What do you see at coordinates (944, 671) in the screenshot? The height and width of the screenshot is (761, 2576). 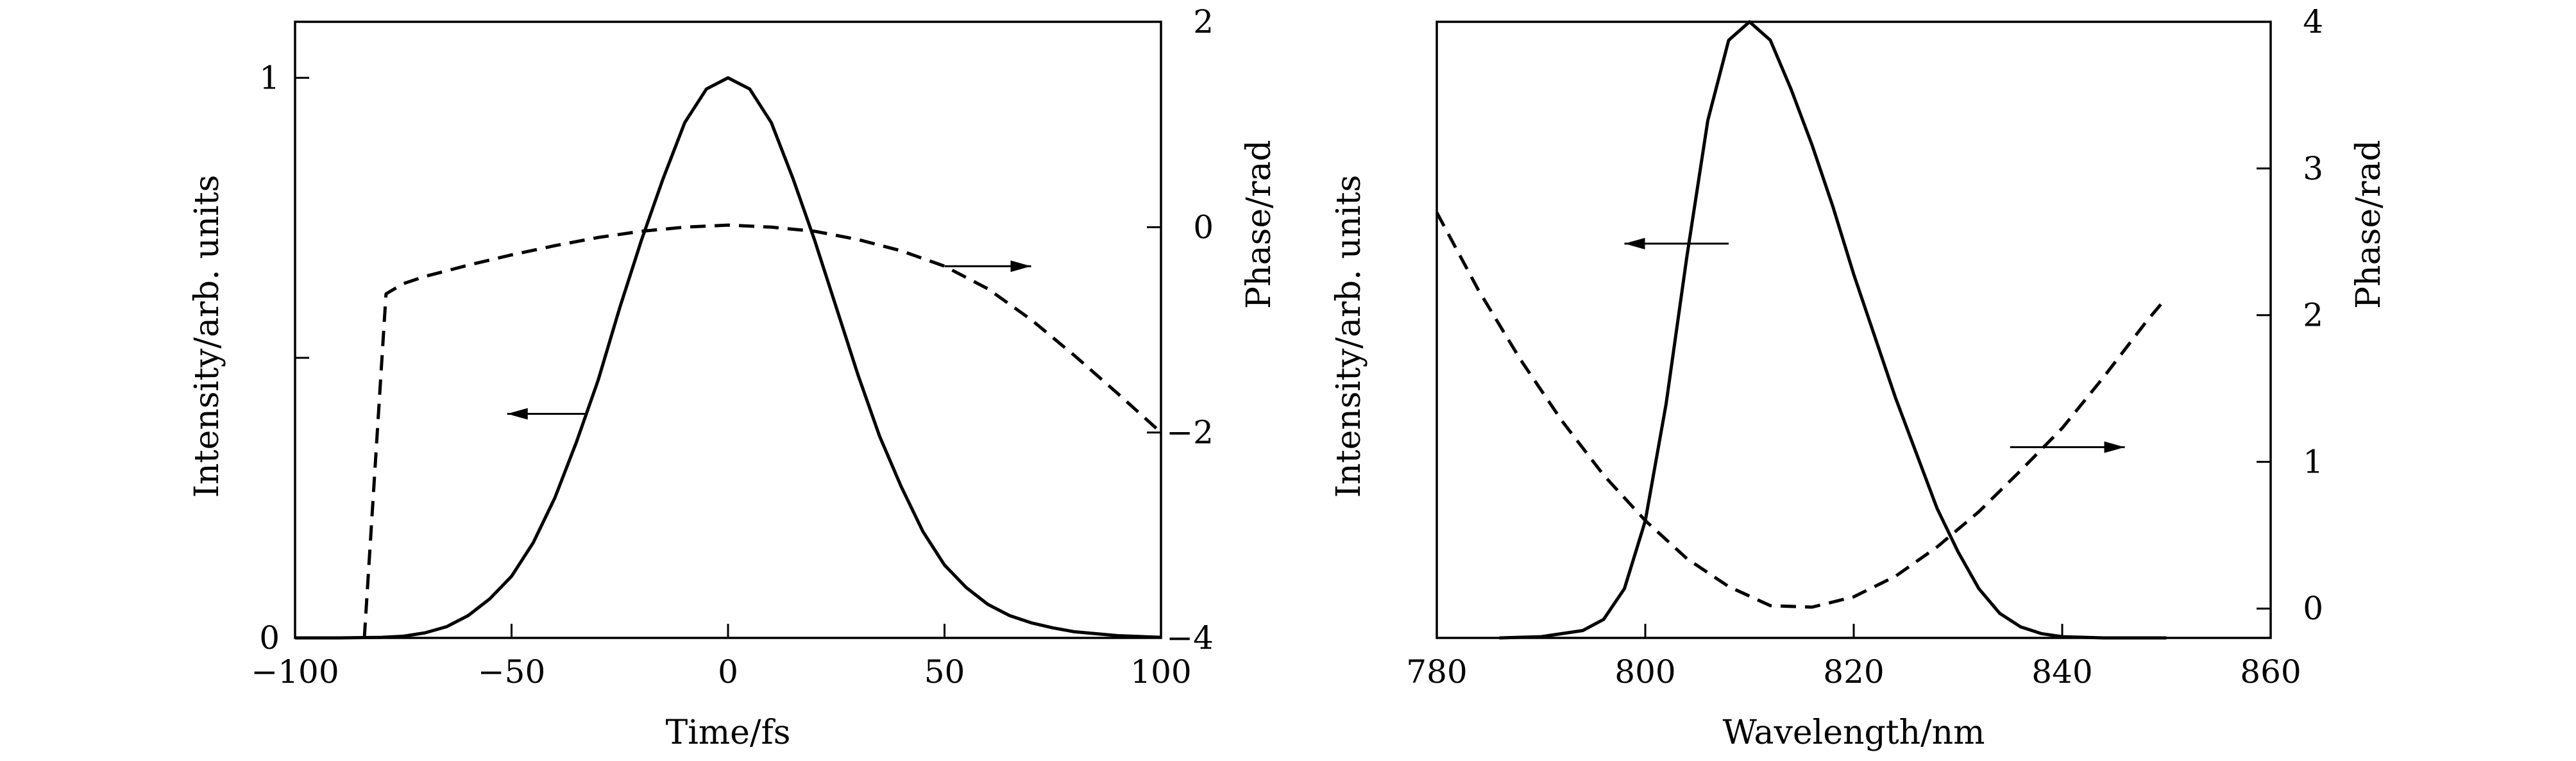 I see `x-tick-label: 50` at bounding box center [944, 671].